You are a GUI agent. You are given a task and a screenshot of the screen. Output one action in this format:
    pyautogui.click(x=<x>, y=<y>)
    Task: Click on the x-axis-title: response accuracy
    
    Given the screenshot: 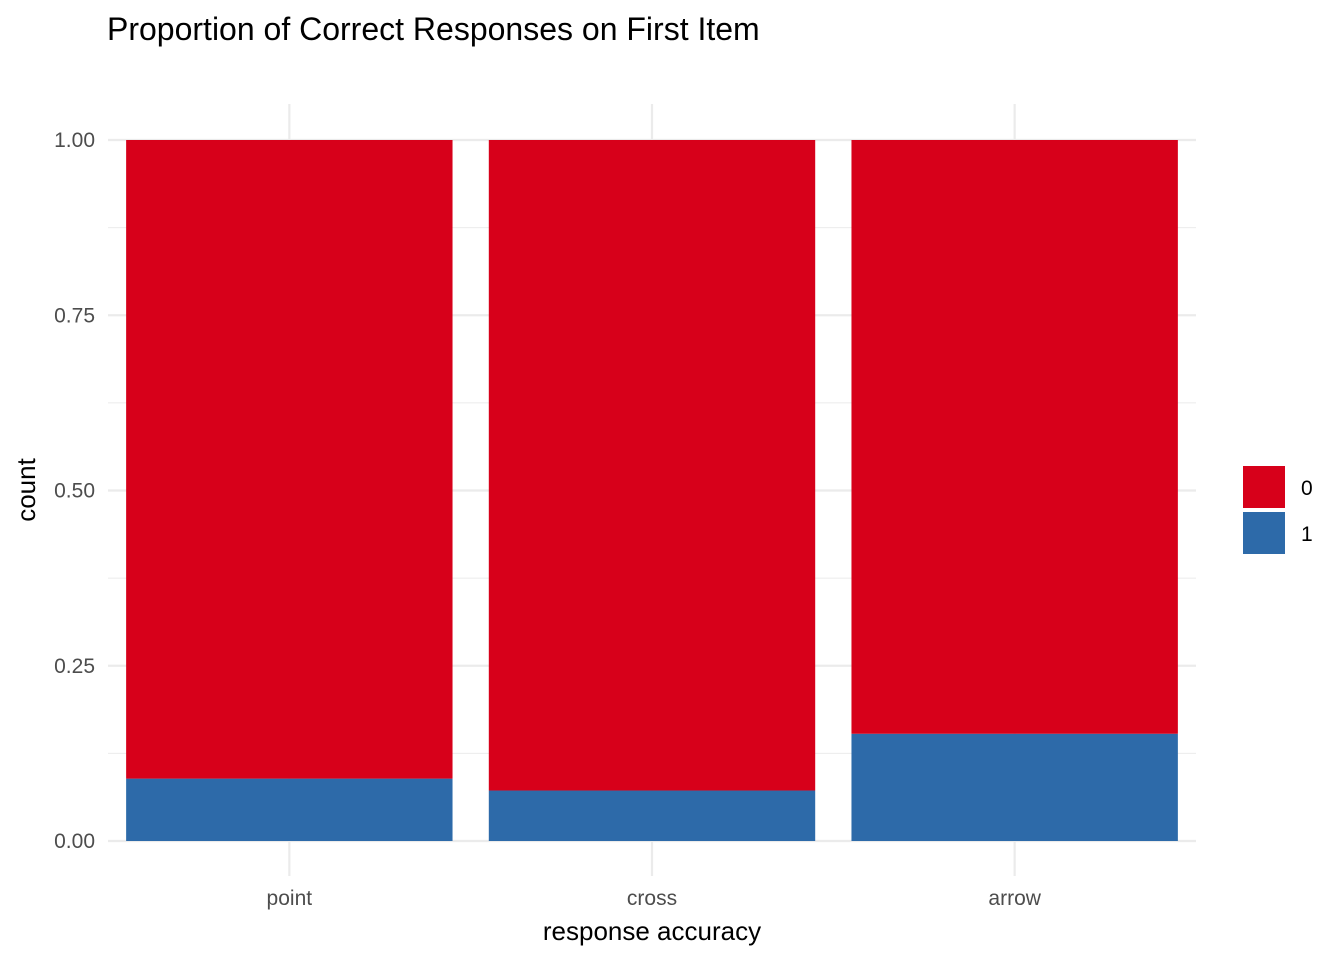 What is the action you would take?
    pyautogui.click(x=652, y=931)
    